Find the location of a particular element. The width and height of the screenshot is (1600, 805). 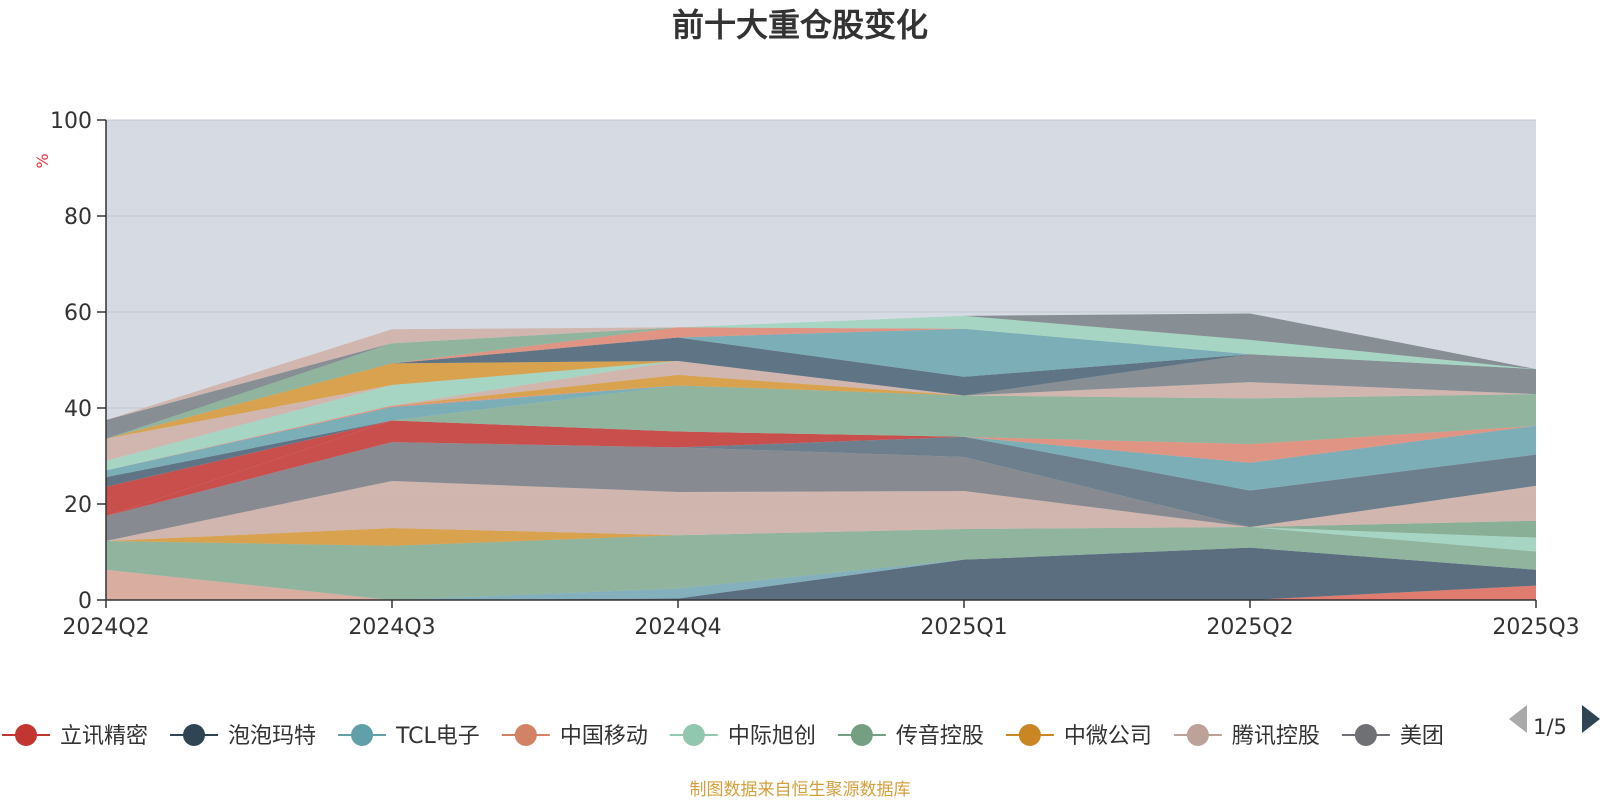

legend-pager: 1/5 is located at coordinates (1554, 722).